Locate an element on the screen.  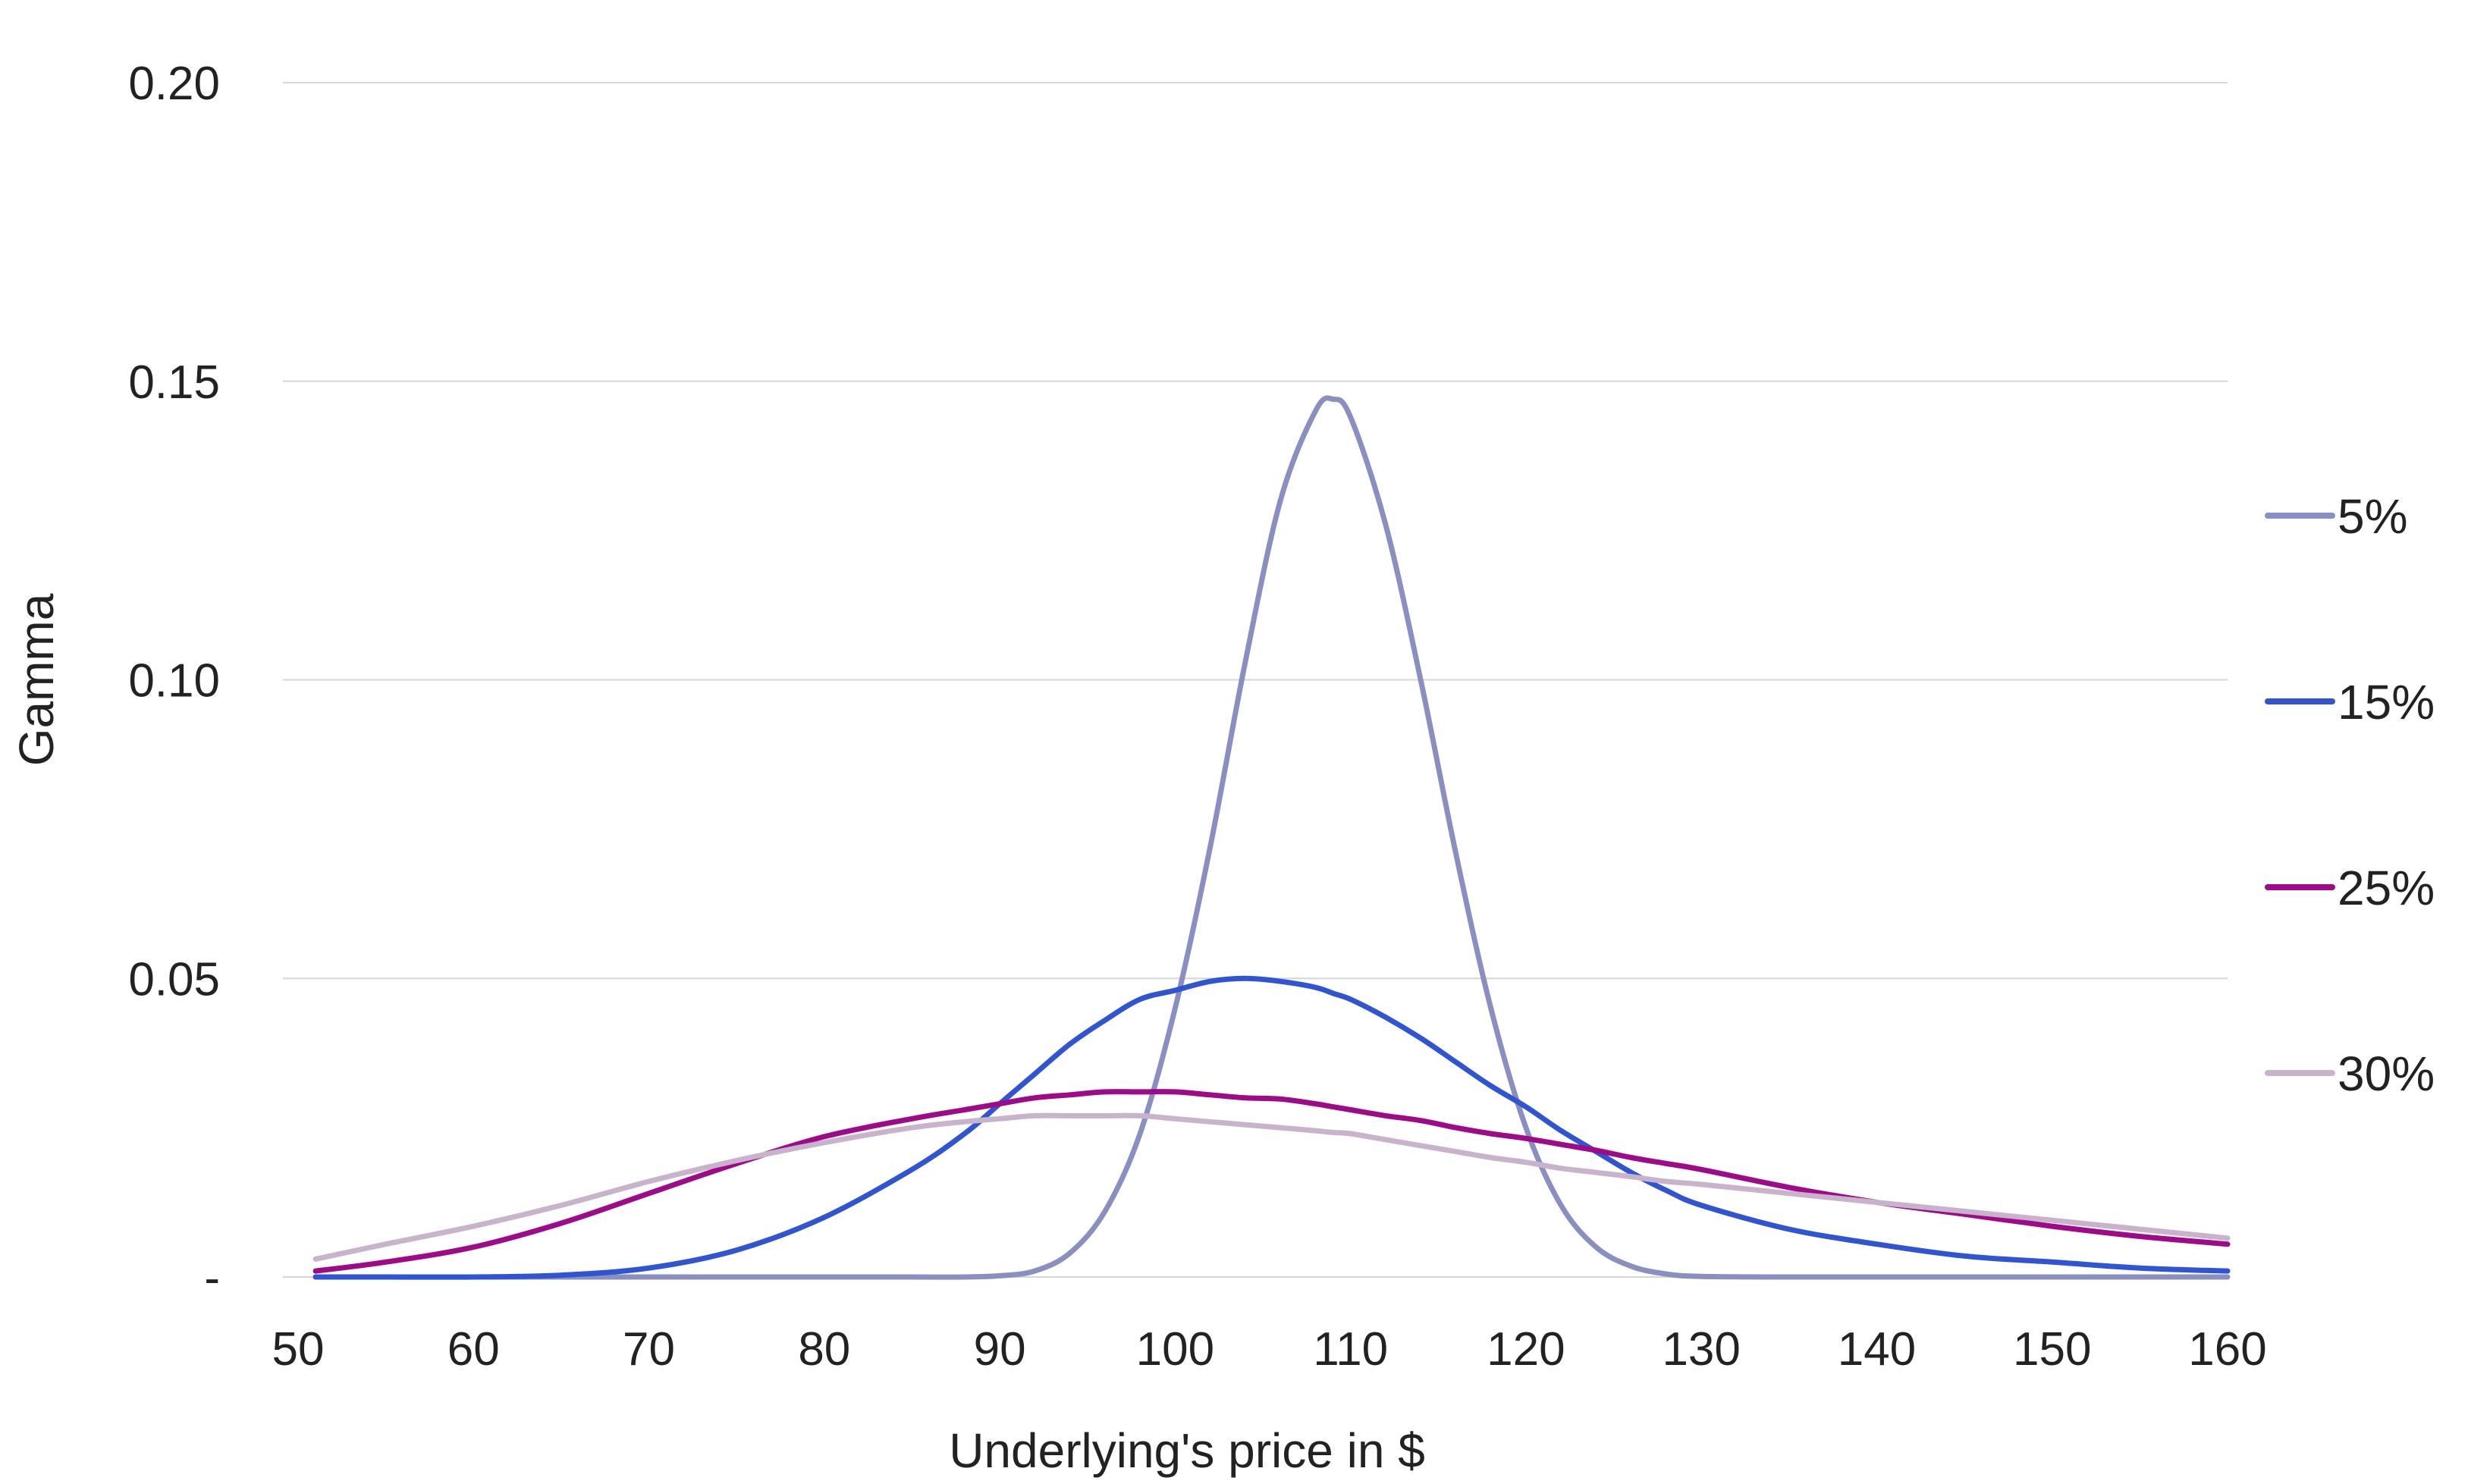
y-axis-title: Gamma is located at coordinates (36, 679).